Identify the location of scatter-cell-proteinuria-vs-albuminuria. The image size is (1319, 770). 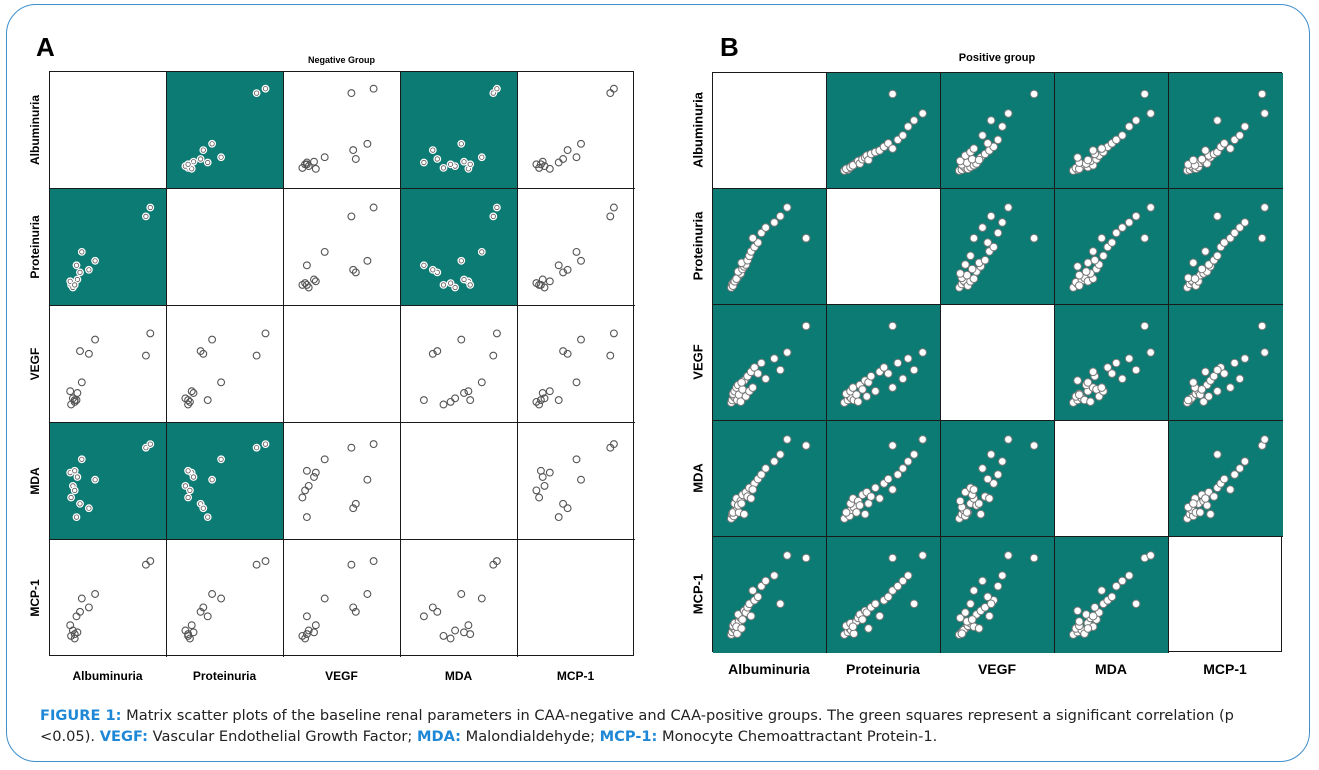
(770, 247).